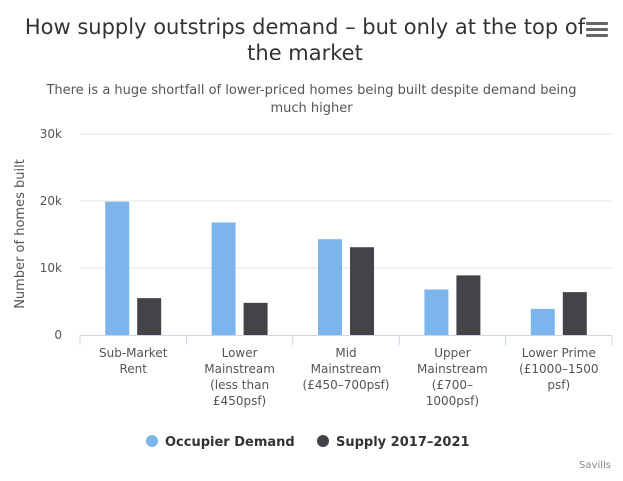 The width and height of the screenshot is (623, 481). I want to click on y-tick-label: 20k, so click(51, 201).